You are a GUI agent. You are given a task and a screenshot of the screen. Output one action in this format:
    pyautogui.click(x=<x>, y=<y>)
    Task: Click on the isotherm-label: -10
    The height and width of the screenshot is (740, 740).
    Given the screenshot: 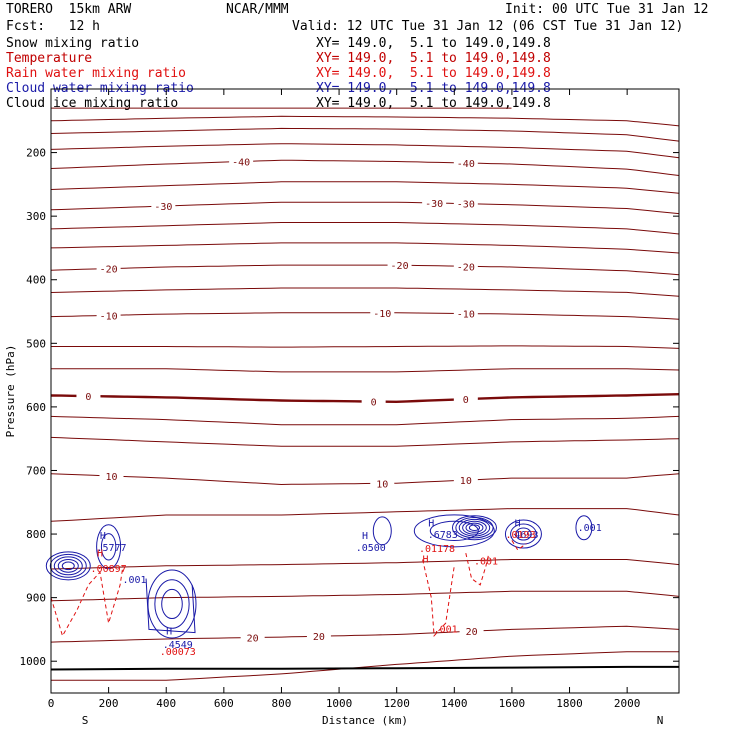 What is the action you would take?
    pyautogui.click(x=382, y=314)
    